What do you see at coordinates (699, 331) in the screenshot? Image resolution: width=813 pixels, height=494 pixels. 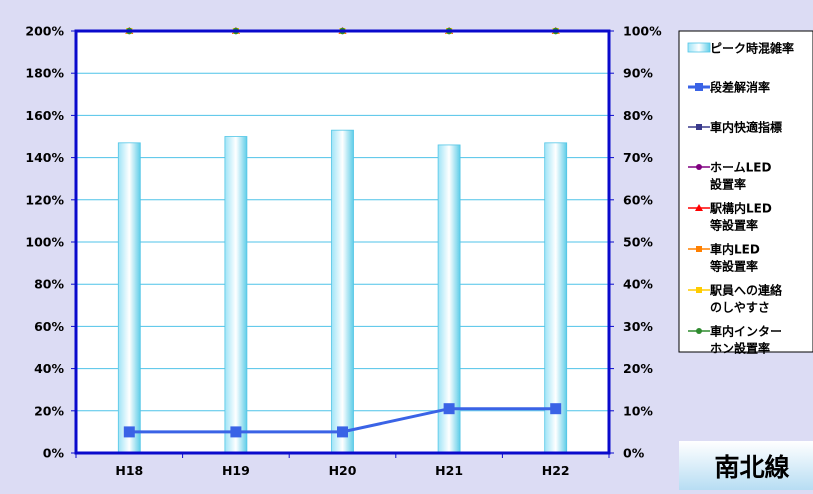 I see `legend-marker-車内インターホン設置率` at bounding box center [699, 331].